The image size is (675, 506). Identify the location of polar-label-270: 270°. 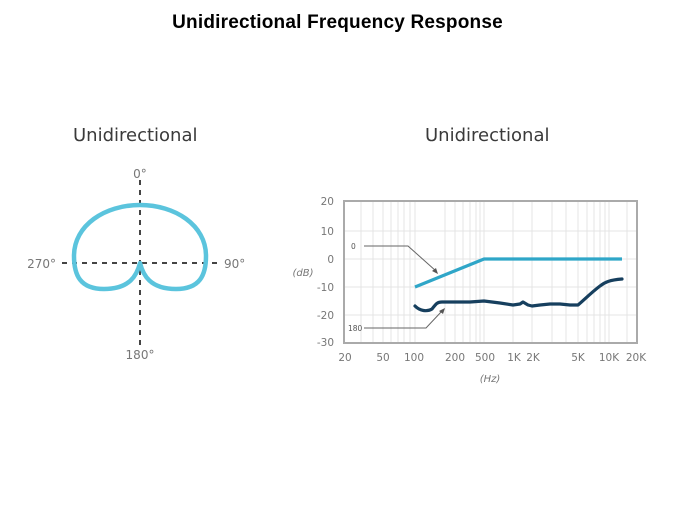
(41, 264).